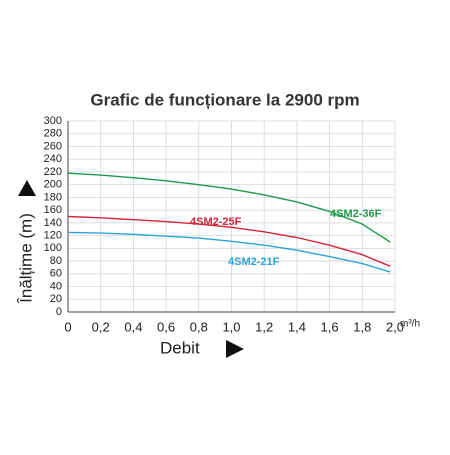  What do you see at coordinates (199, 326) in the screenshot?
I see `x-tick-label: 0,8` at bounding box center [199, 326].